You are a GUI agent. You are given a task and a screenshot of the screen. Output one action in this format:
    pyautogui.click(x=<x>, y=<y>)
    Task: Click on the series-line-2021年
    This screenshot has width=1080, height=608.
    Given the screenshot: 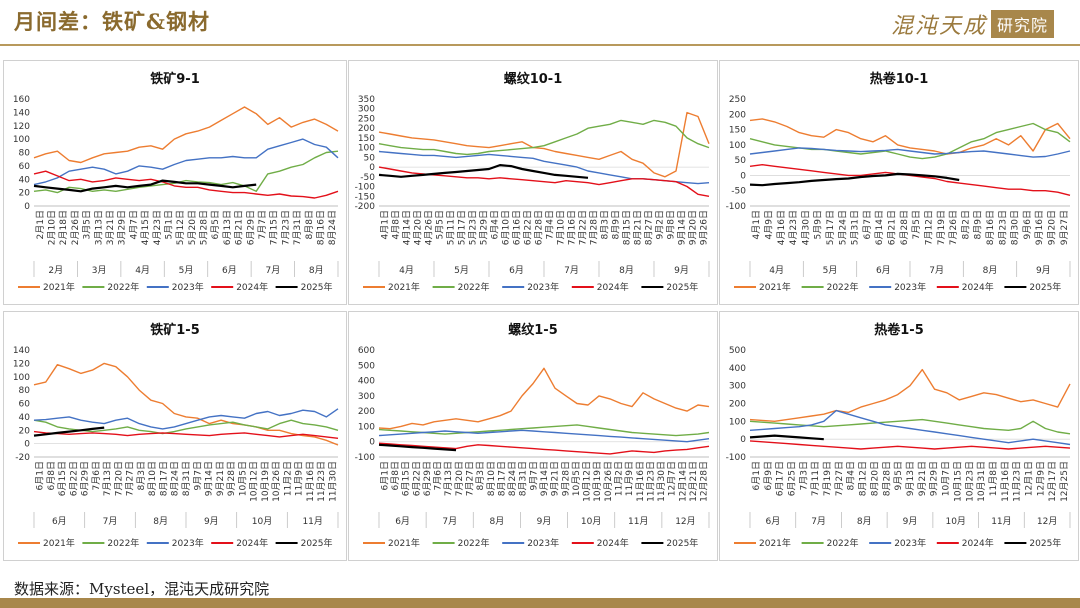 What is the action you would take?
    pyautogui.click(x=910, y=395)
    